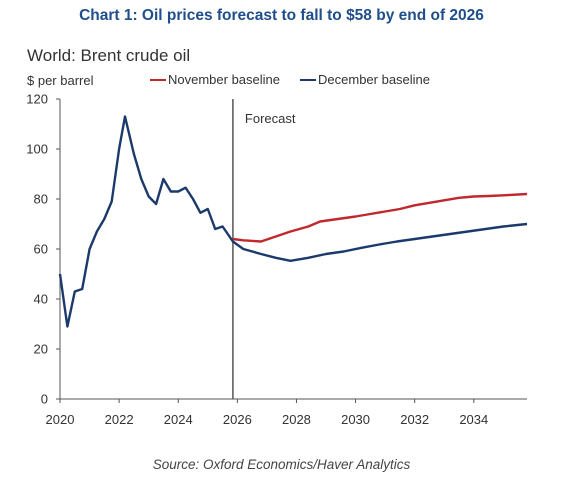  I want to click on x-tick-label: 2022, so click(119, 419).